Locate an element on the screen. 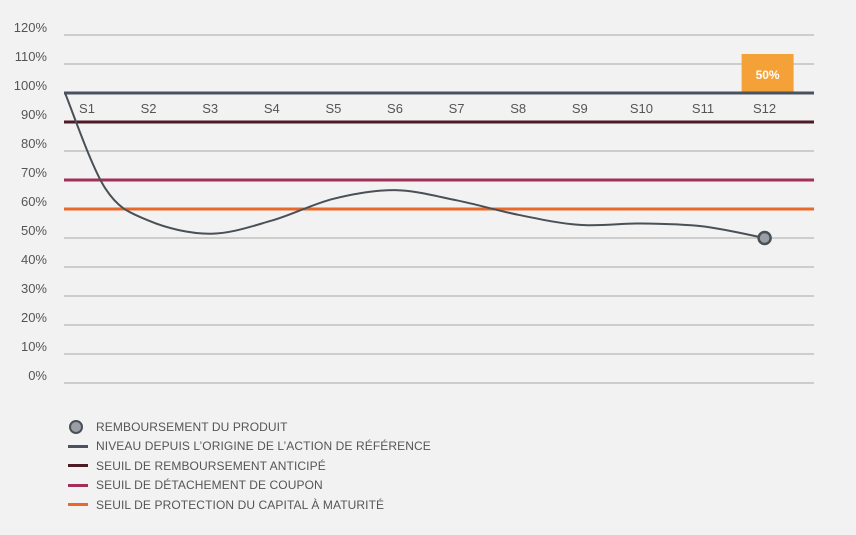  y-tick-label: 10% is located at coordinates (34, 346).